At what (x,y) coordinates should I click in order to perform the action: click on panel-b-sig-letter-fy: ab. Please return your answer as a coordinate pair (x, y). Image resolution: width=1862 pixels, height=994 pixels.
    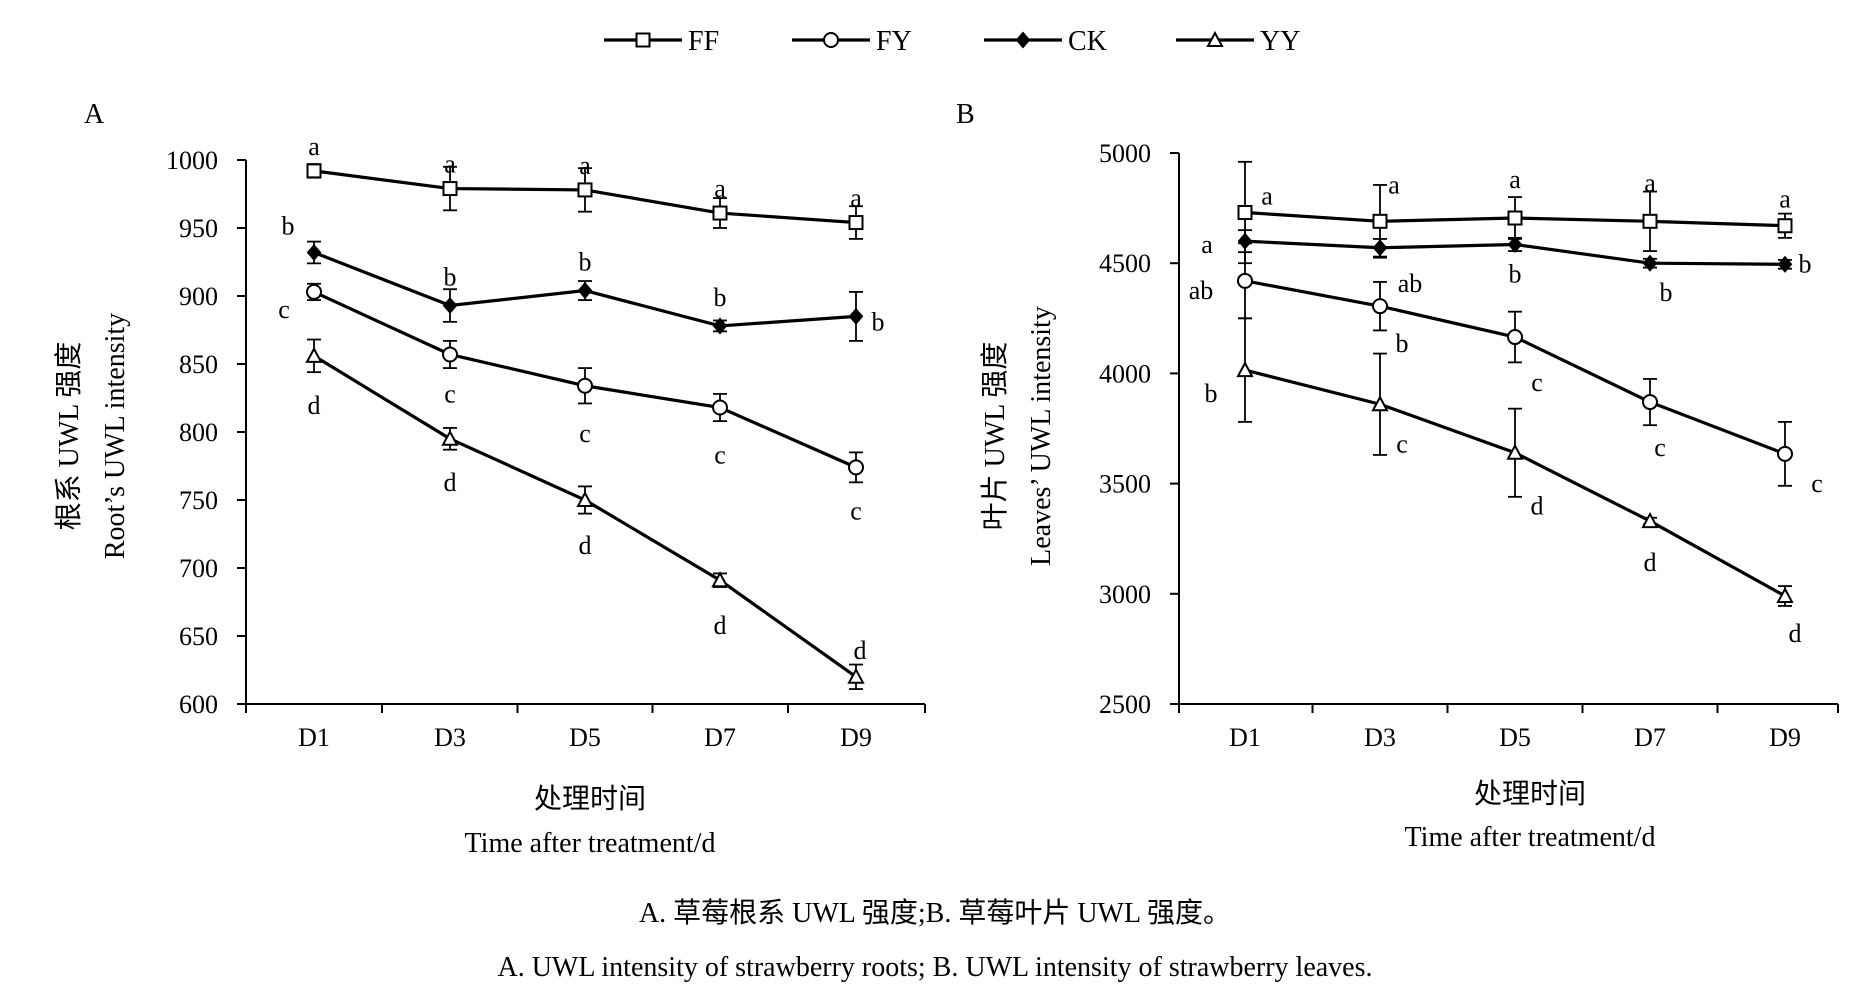
    Looking at the image, I should click on (1201, 290).